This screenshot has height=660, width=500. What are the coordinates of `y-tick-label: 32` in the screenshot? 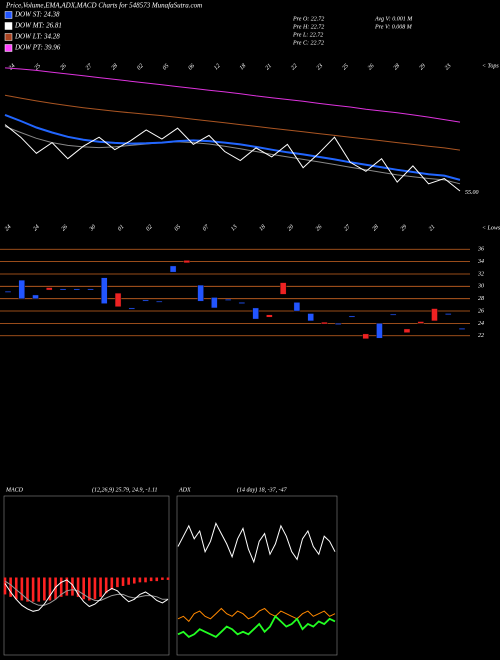 It's located at (480, 274).